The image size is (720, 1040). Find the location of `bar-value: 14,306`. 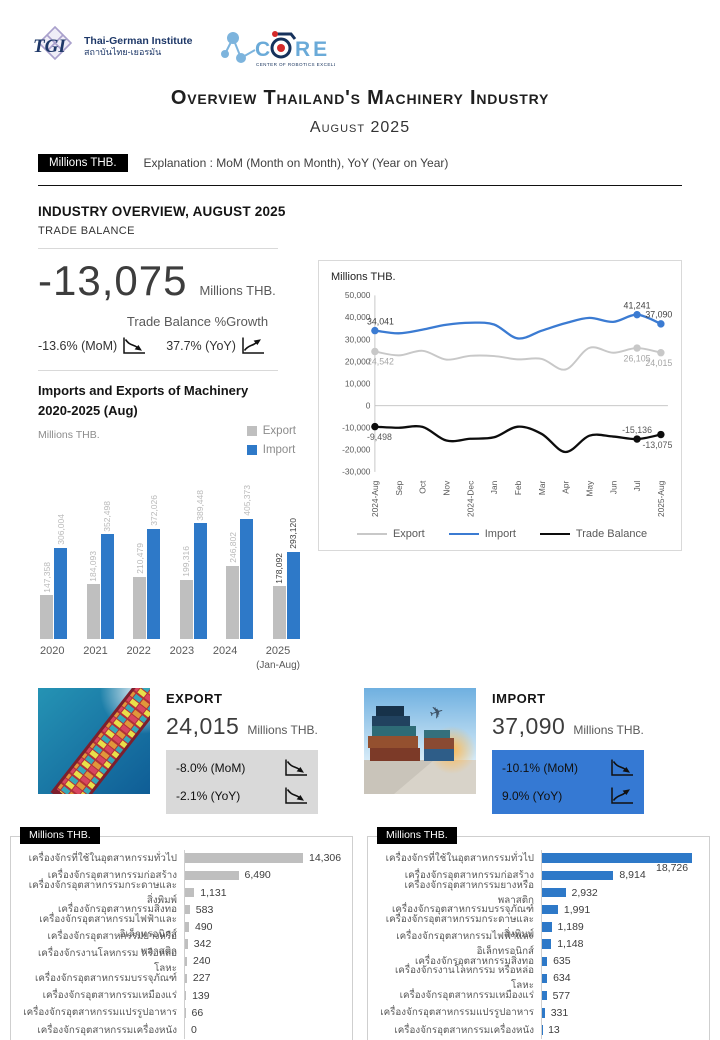

bar-value: 14,306 is located at coordinates (325, 858).